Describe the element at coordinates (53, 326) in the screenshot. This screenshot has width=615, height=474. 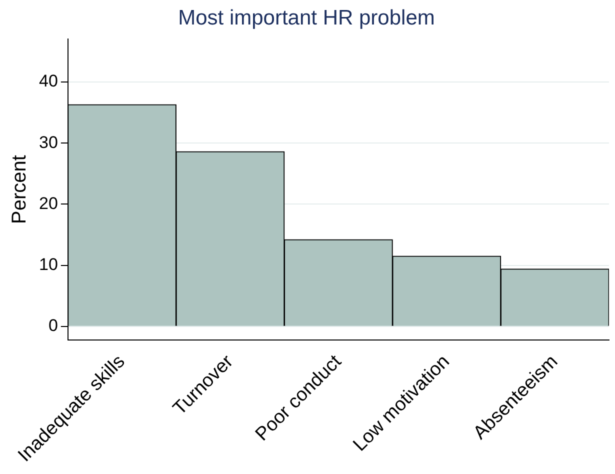
I see `y-tick-label: 0` at that location.